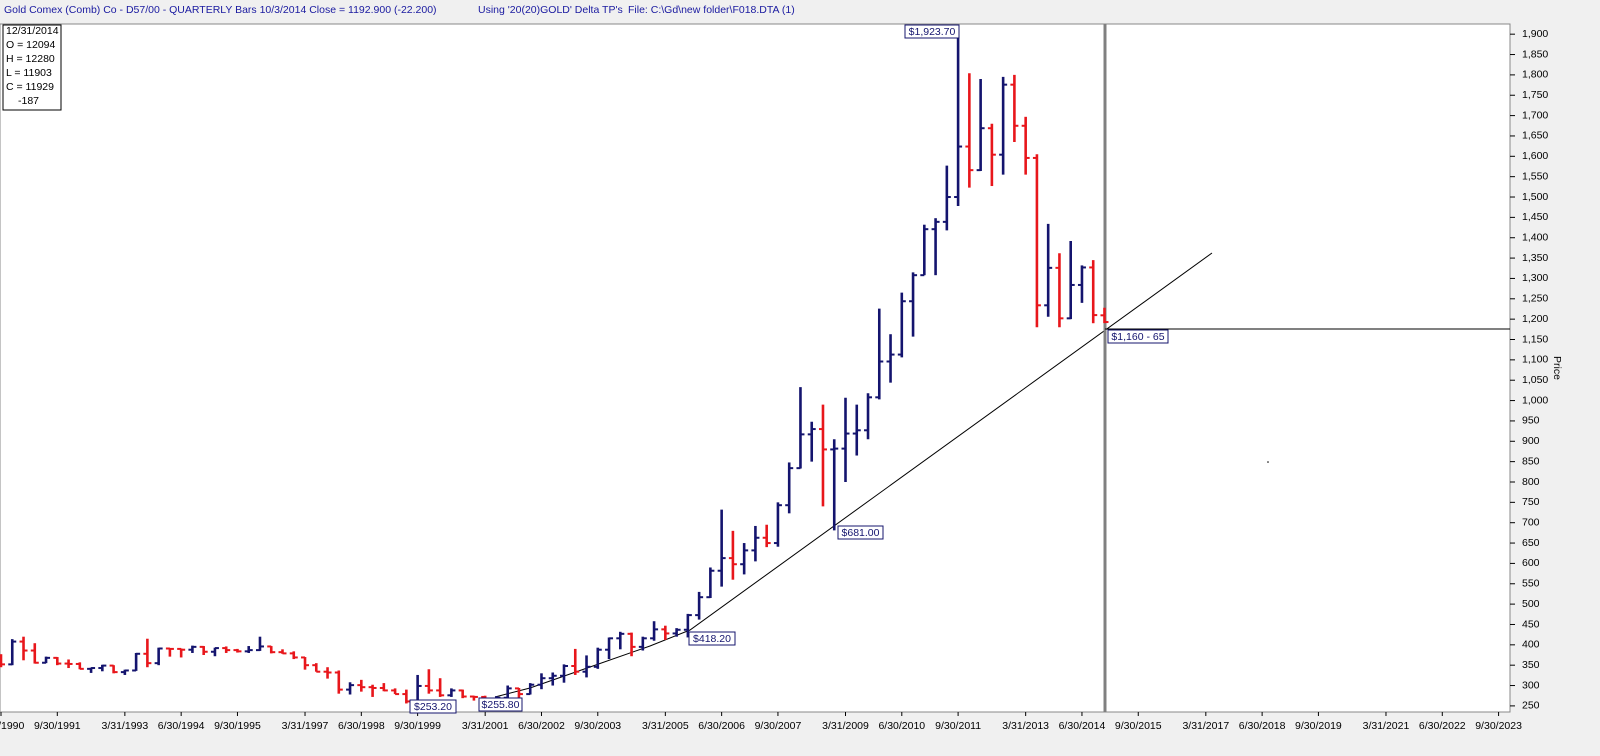 The image size is (1600, 756). What do you see at coordinates (30, 59) in the screenshot?
I see `info-line: H = 12280` at bounding box center [30, 59].